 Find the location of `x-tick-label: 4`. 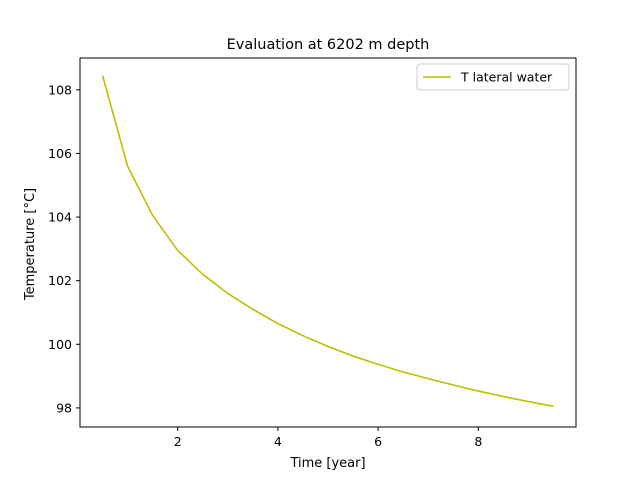

x-tick-label: 4 is located at coordinates (278, 441).